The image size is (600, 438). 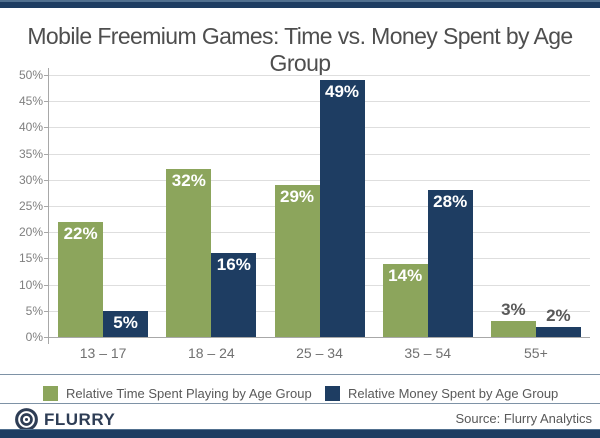 What do you see at coordinates (30, 179) in the screenshot?
I see `y-axis-label: 30%` at bounding box center [30, 179].